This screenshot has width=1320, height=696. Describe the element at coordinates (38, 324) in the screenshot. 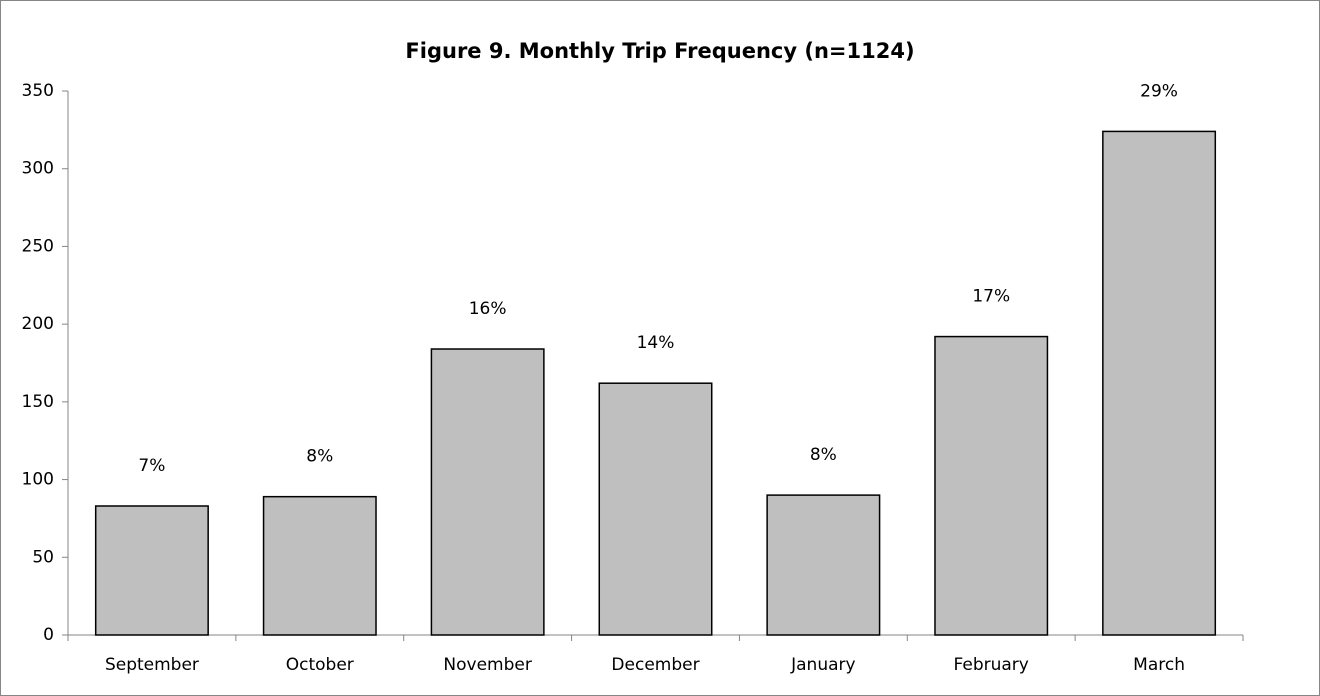

I see `y-tick-label: 200` at that location.